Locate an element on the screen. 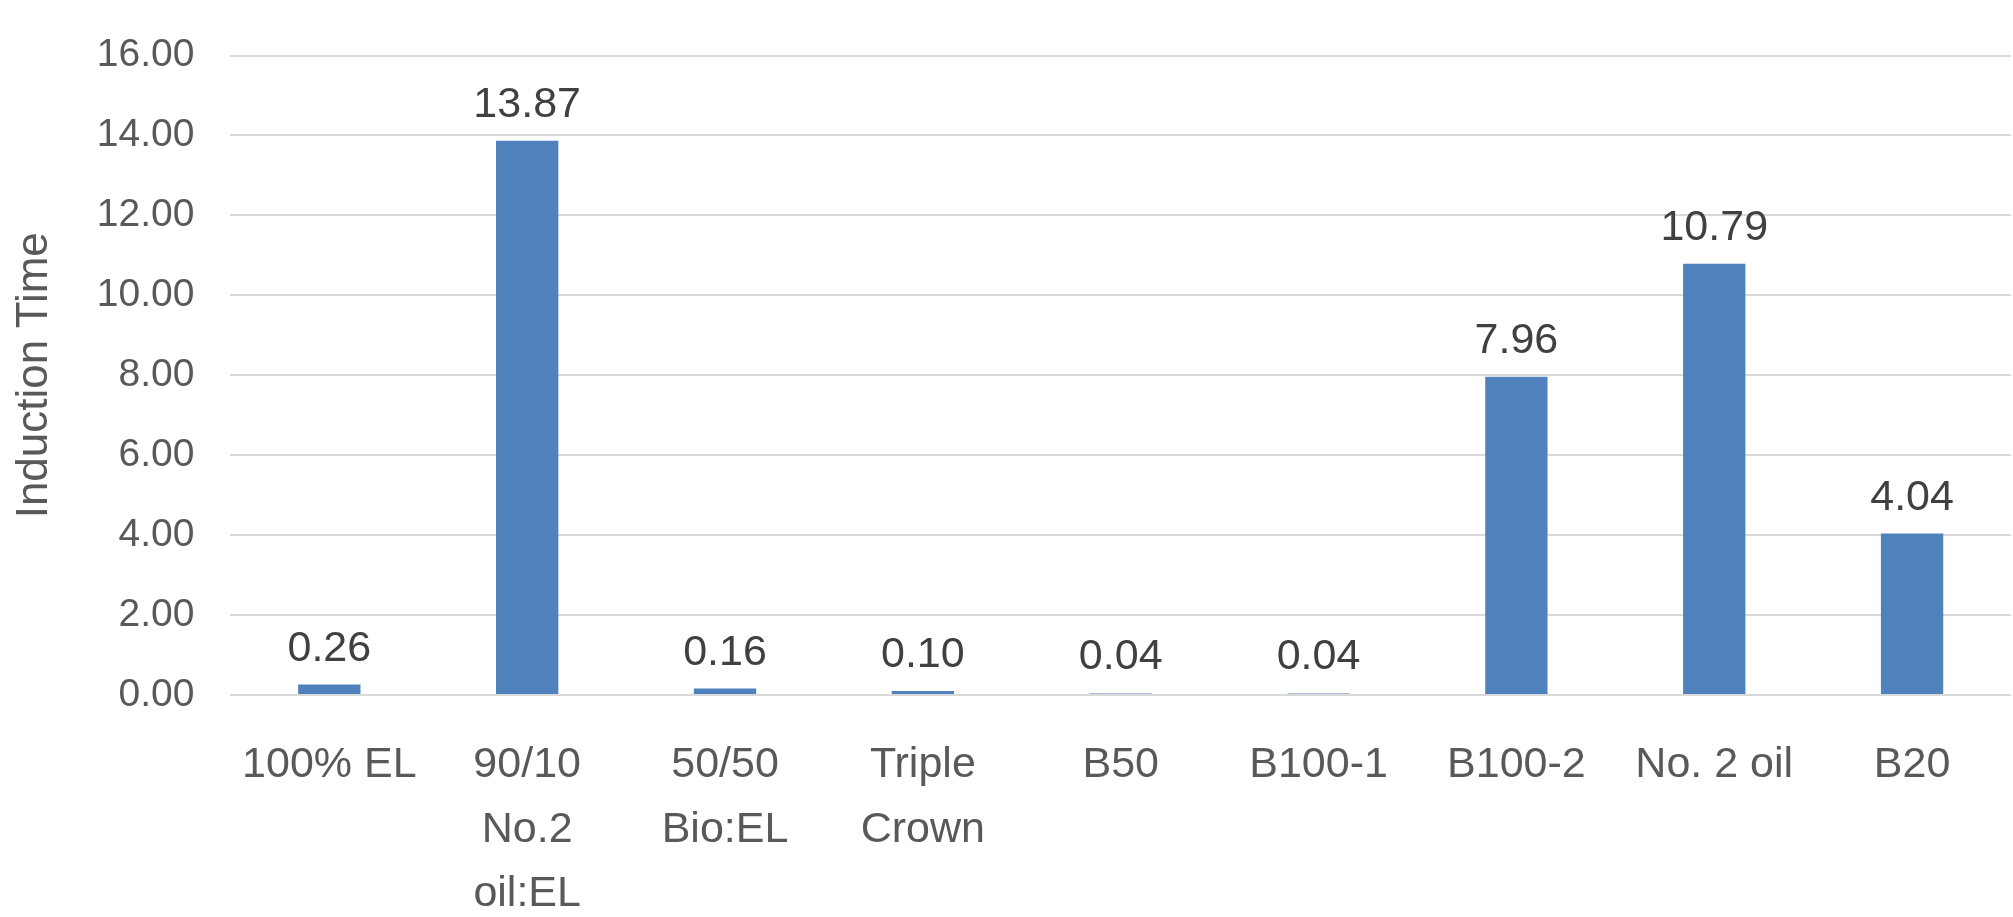  y-tick-label: 4.00 is located at coordinates (156, 532).